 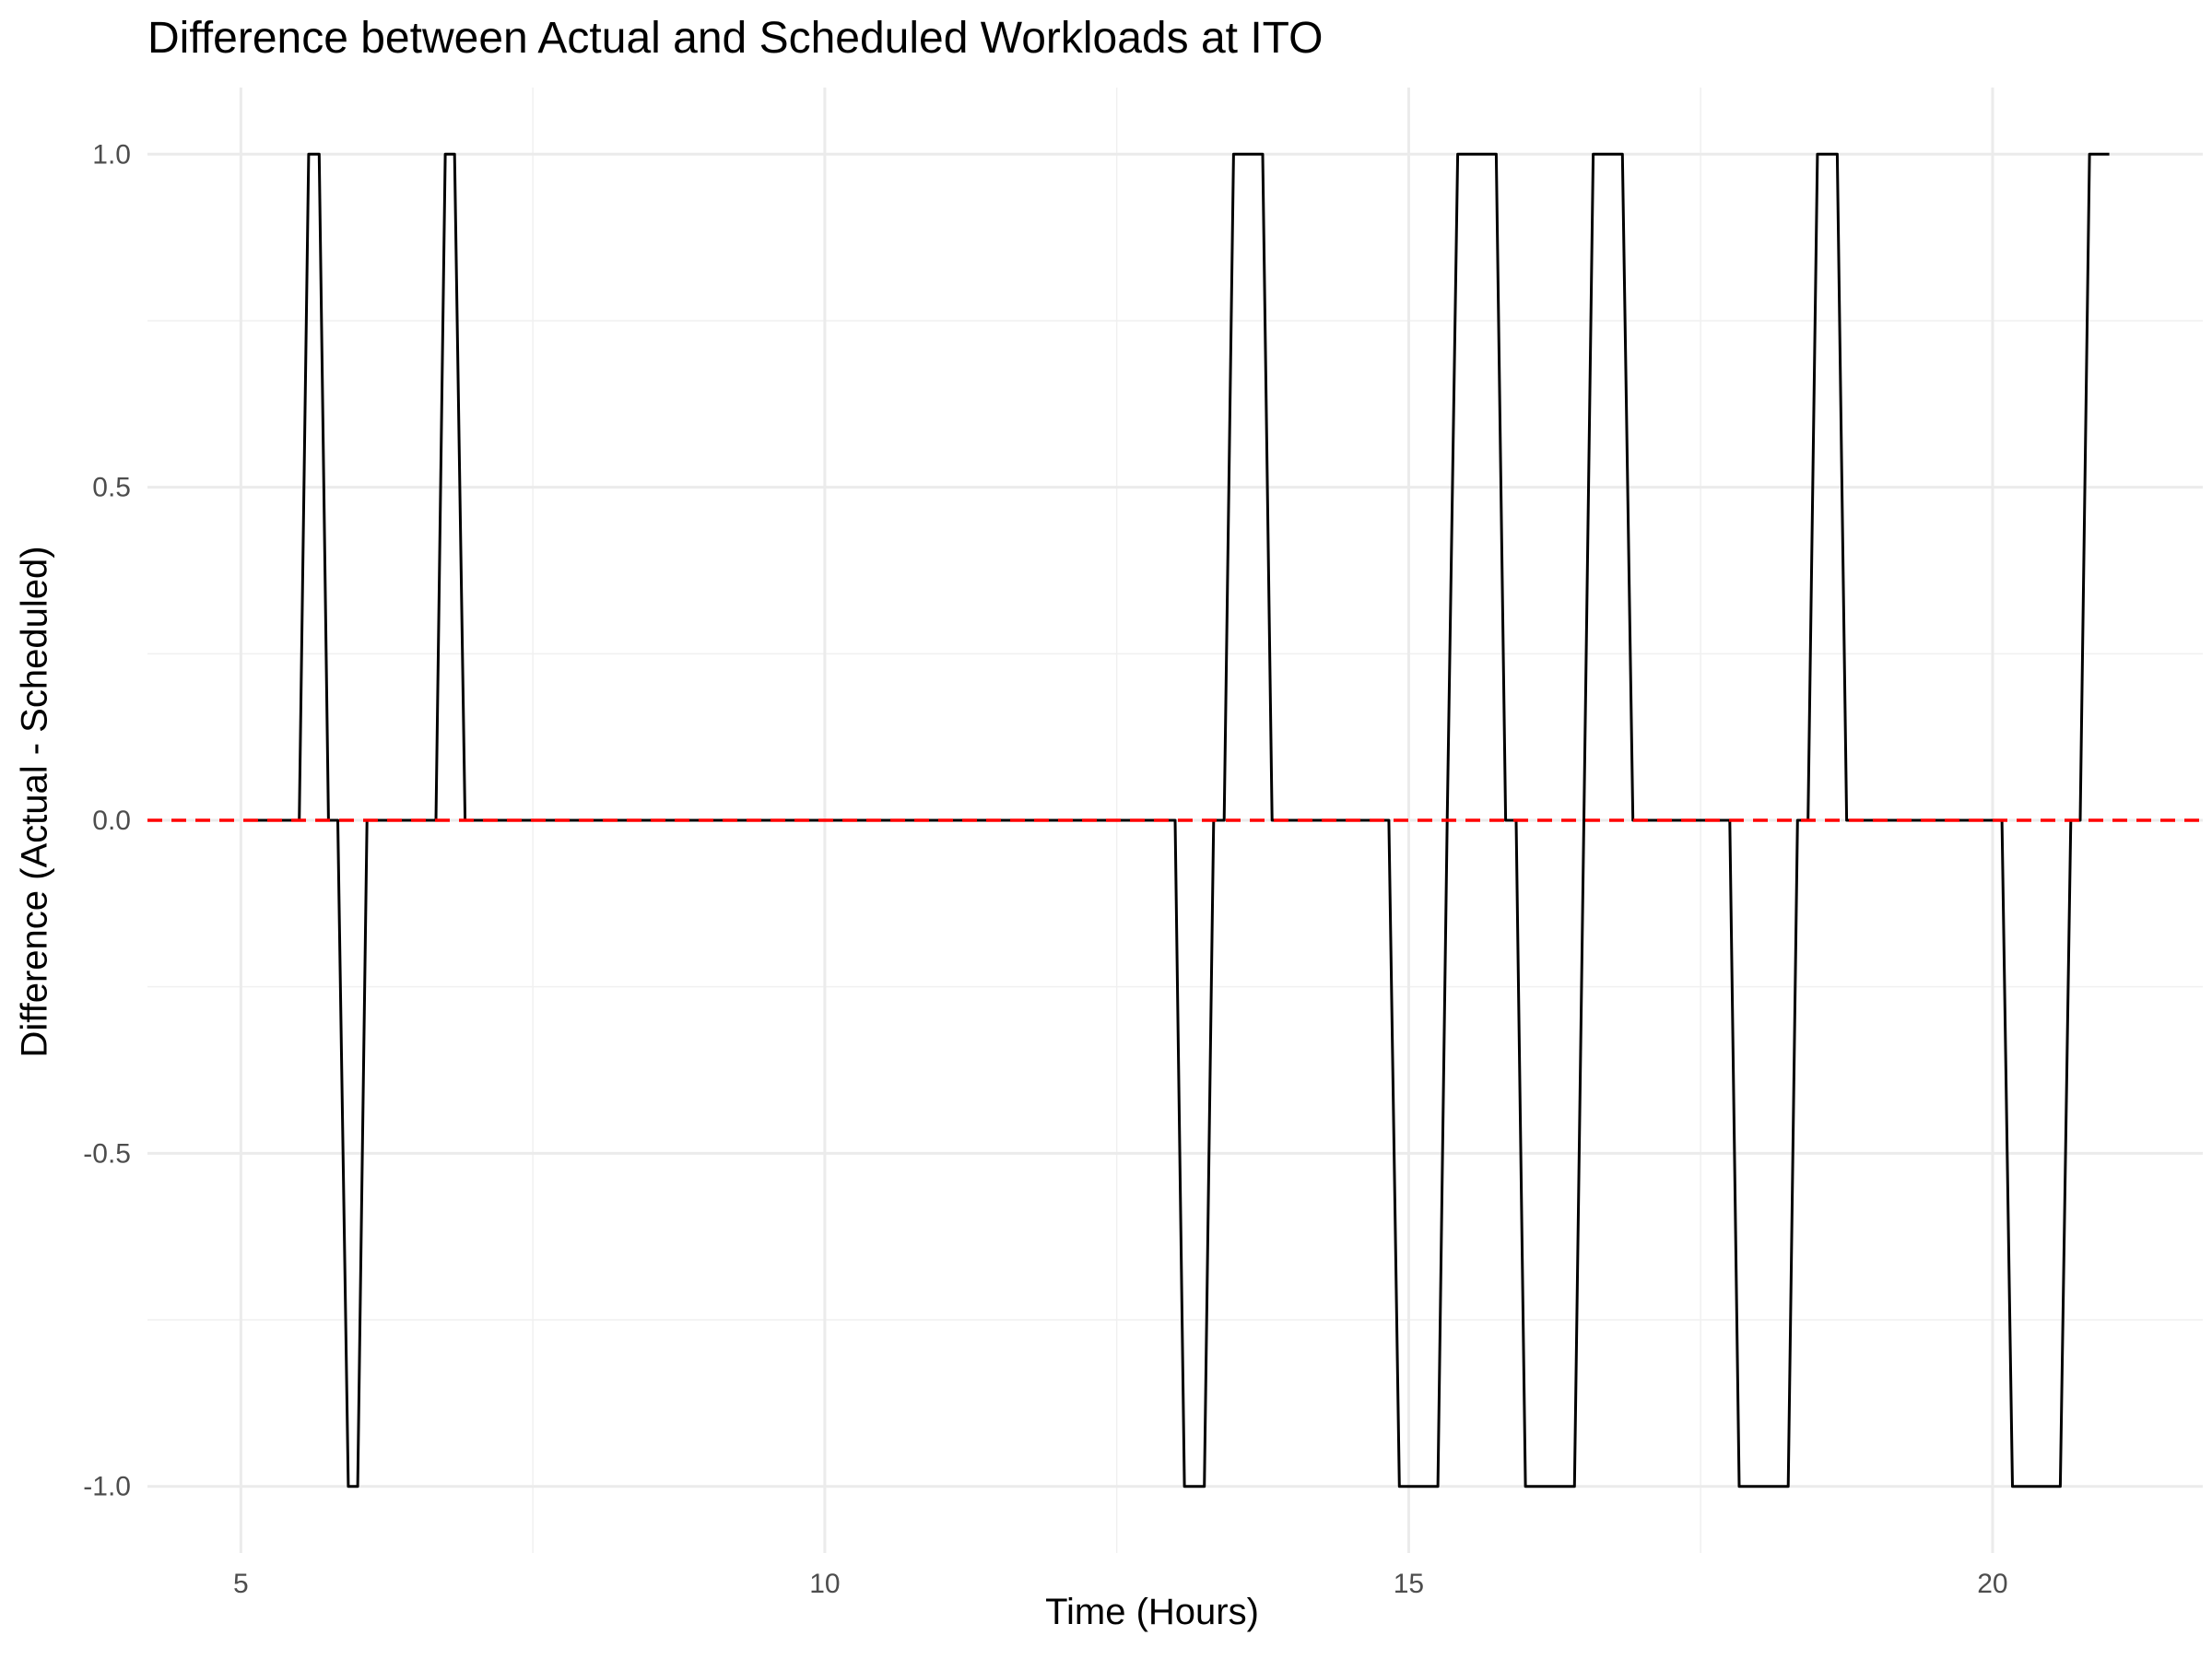 What do you see at coordinates (107, 1487) in the screenshot?
I see `y-tick-label: -1.0` at bounding box center [107, 1487].